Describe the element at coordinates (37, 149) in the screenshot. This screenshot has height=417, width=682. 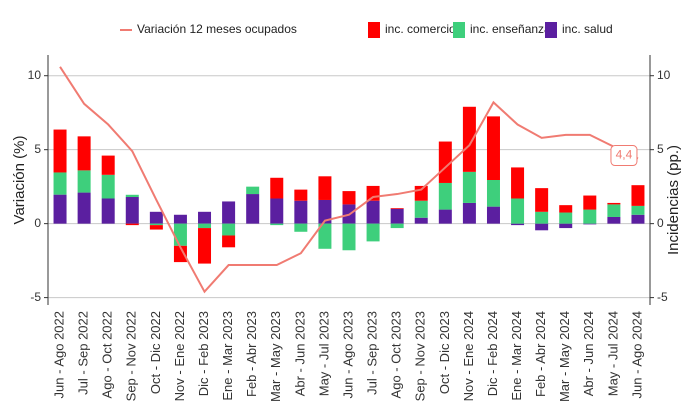
I see `y-tick-label: 5` at that location.